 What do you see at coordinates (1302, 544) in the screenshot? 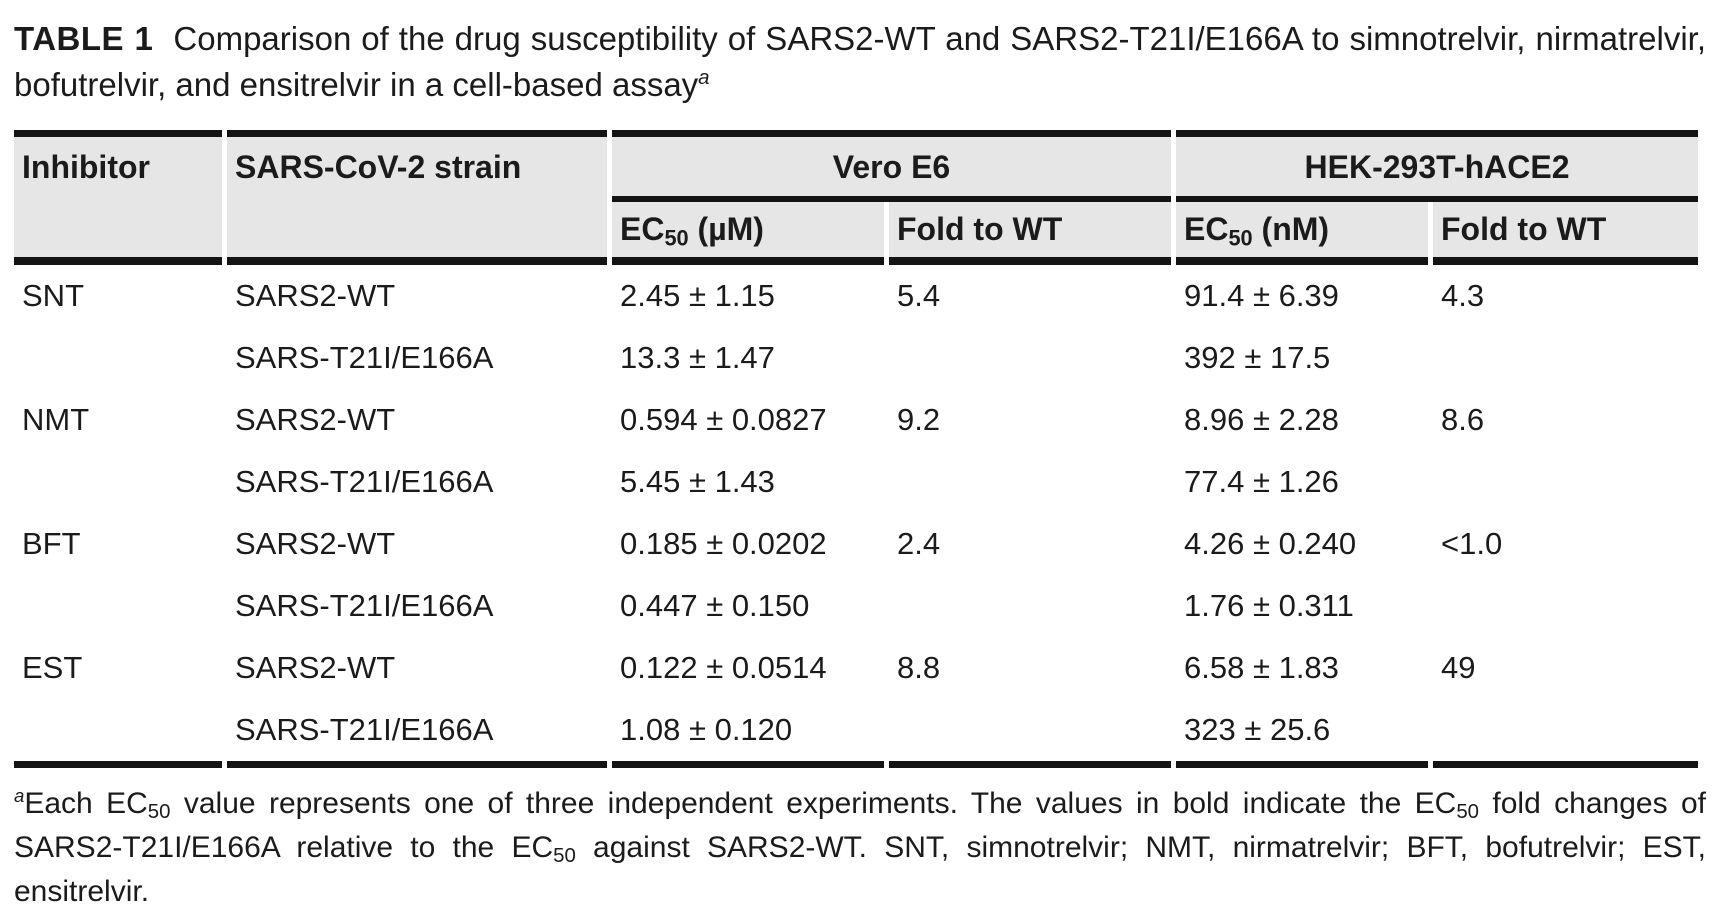
I see `cell-ec50-nm: 4.26 ± 0.240` at bounding box center [1302, 544].